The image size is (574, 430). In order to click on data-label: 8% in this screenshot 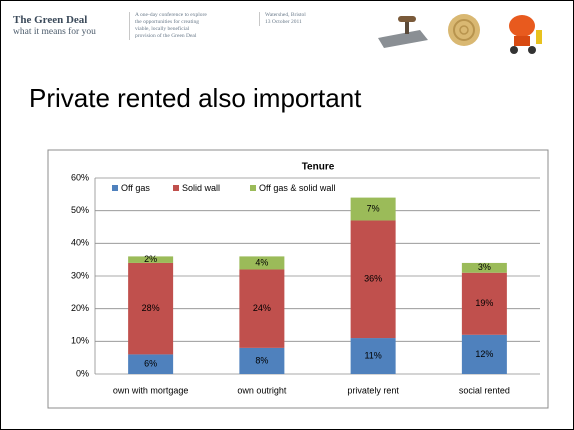, I will do `click(261, 360)`.